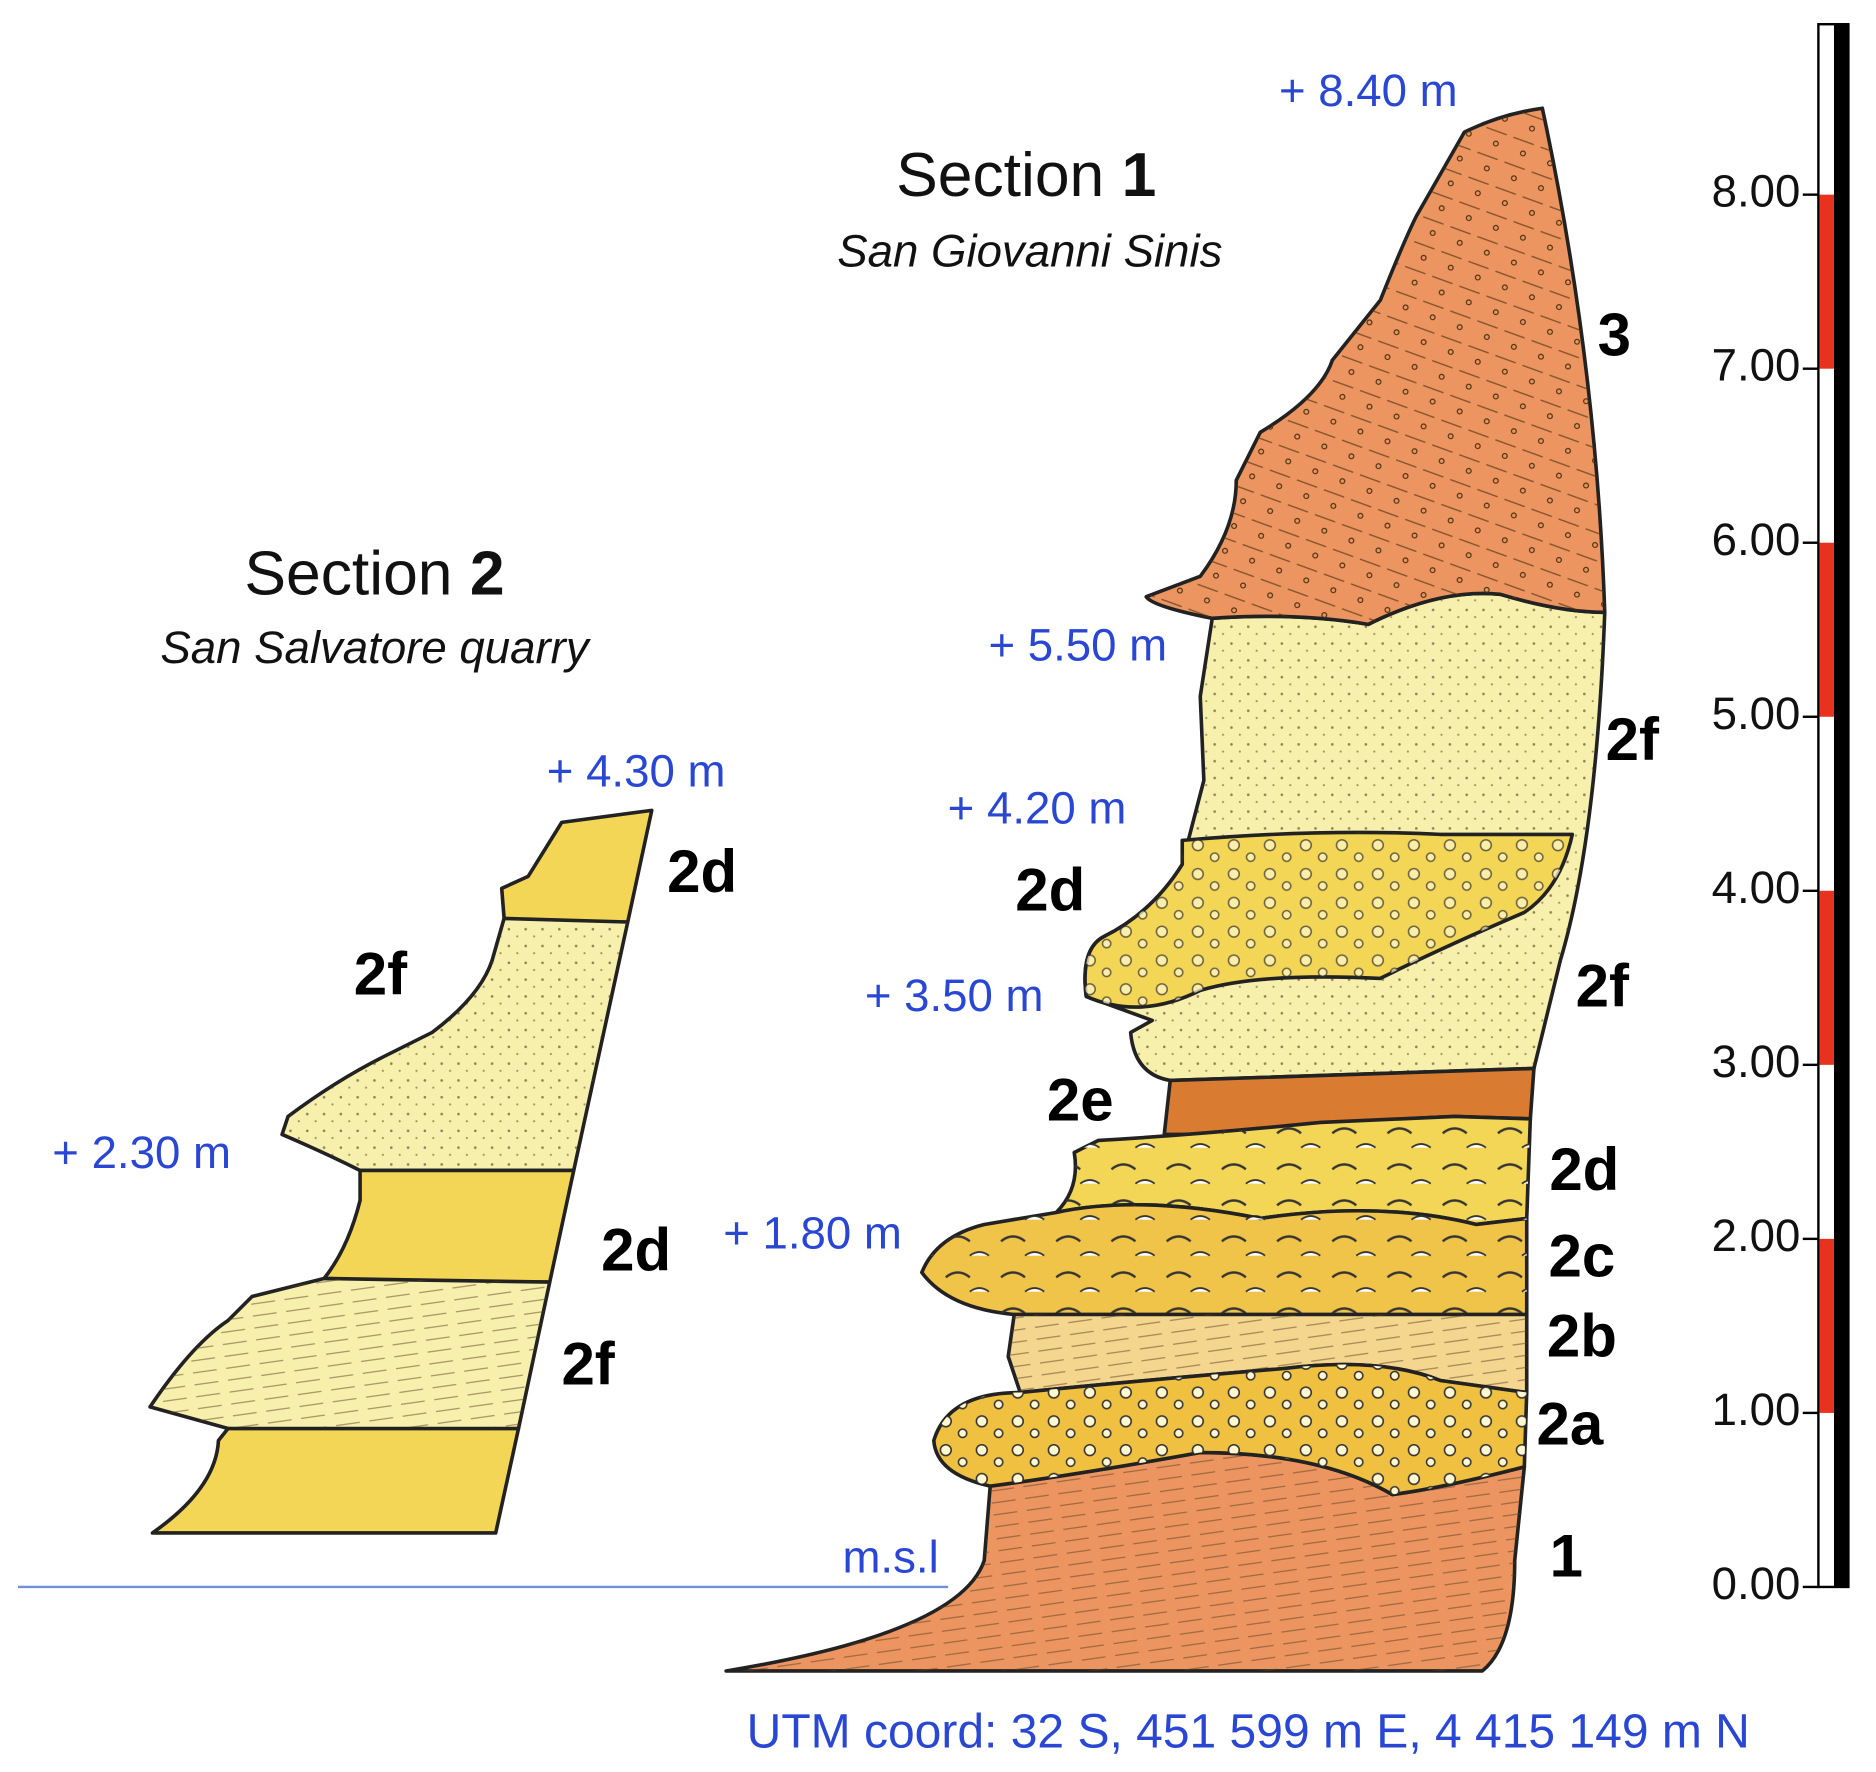 The height and width of the screenshot is (1772, 1876). What do you see at coordinates (1614, 335) in the screenshot?
I see `layer-label: 3` at bounding box center [1614, 335].